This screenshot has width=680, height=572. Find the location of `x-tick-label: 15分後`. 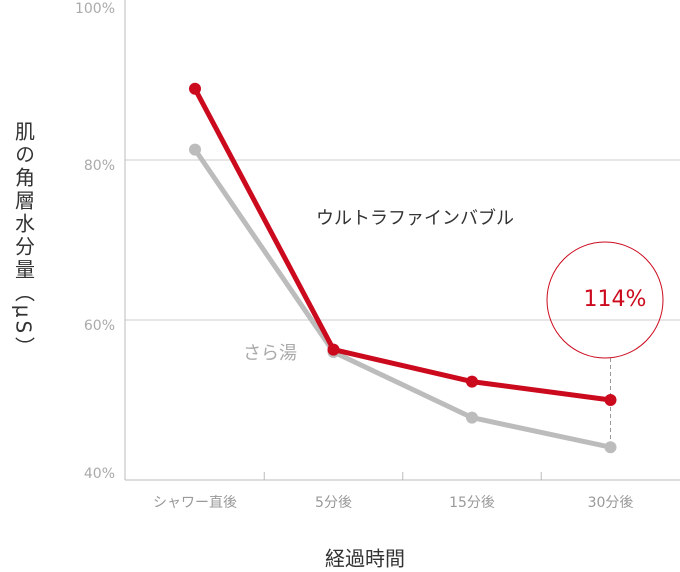

x-tick-label: 15分後 is located at coordinates (472, 503).